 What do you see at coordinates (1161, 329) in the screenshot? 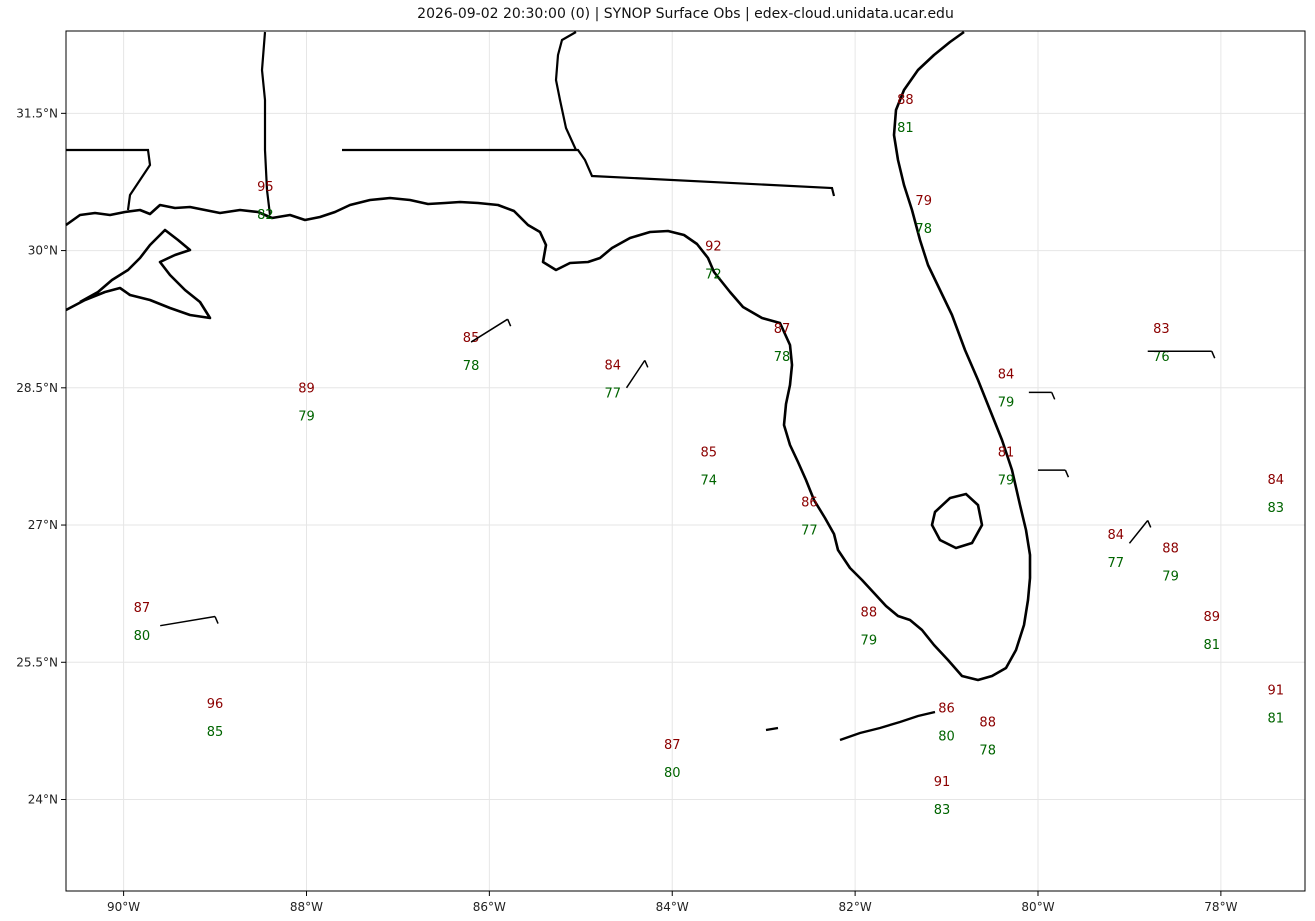
I see `temperature-label: 83` at bounding box center [1161, 329].